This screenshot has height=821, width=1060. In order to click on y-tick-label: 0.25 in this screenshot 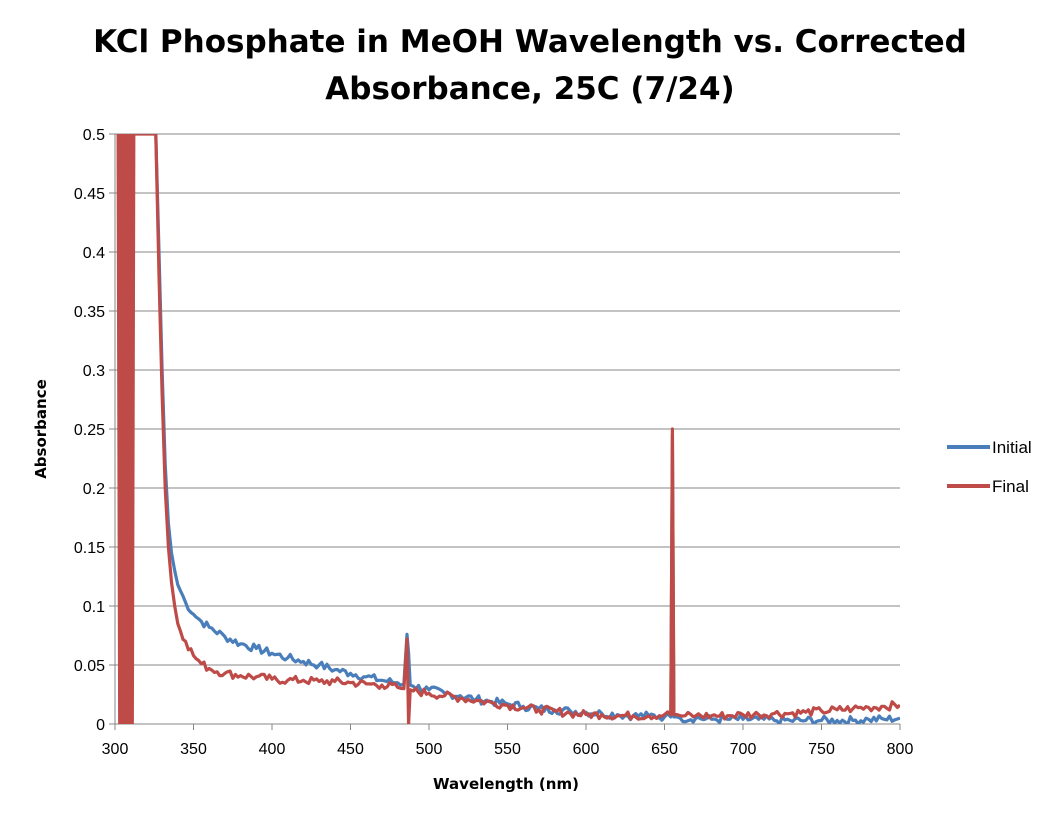, I will do `click(89, 430)`.